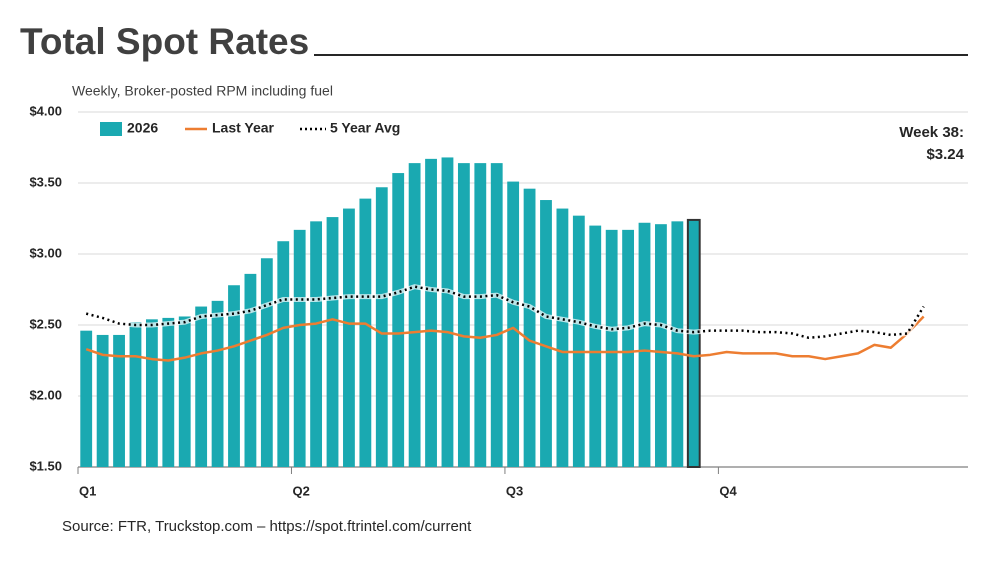 This screenshot has height=561, width=997. Describe the element at coordinates (45, 252) in the screenshot. I see `y-tick-label: $3.00` at that location.